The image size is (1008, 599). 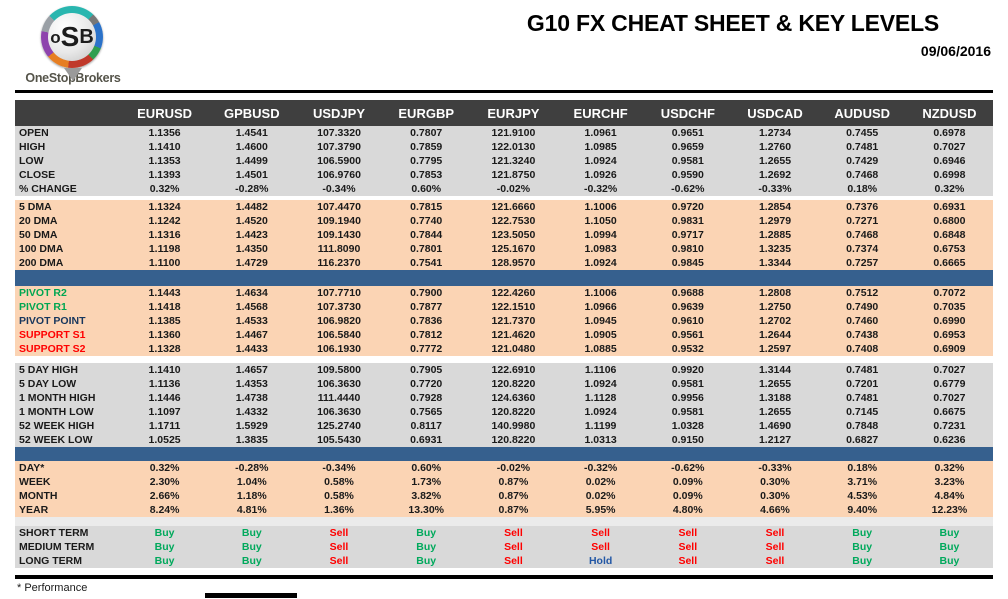 I want to click on table-cell: 0.7408, so click(x=862, y=349).